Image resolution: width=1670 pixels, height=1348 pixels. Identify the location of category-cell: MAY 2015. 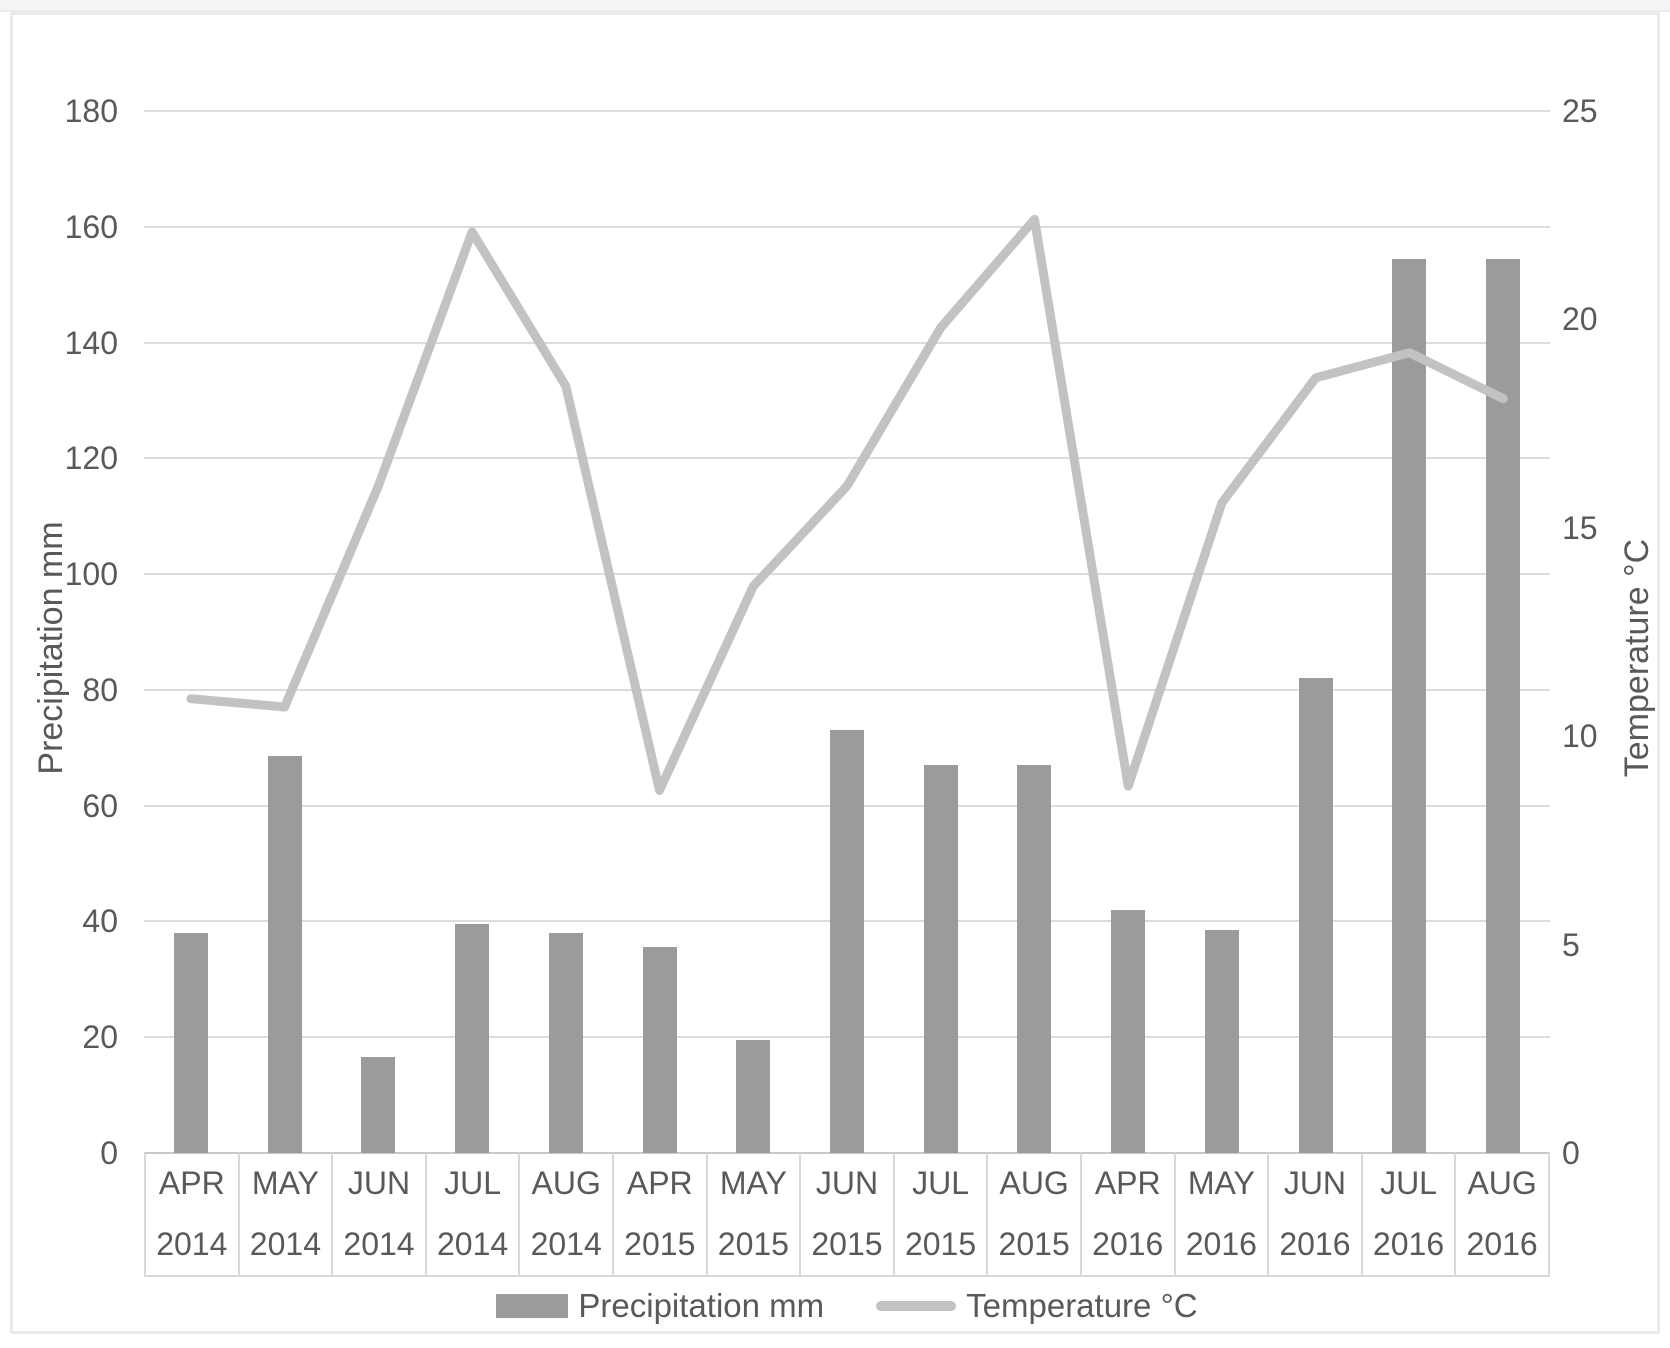
(755, 1214).